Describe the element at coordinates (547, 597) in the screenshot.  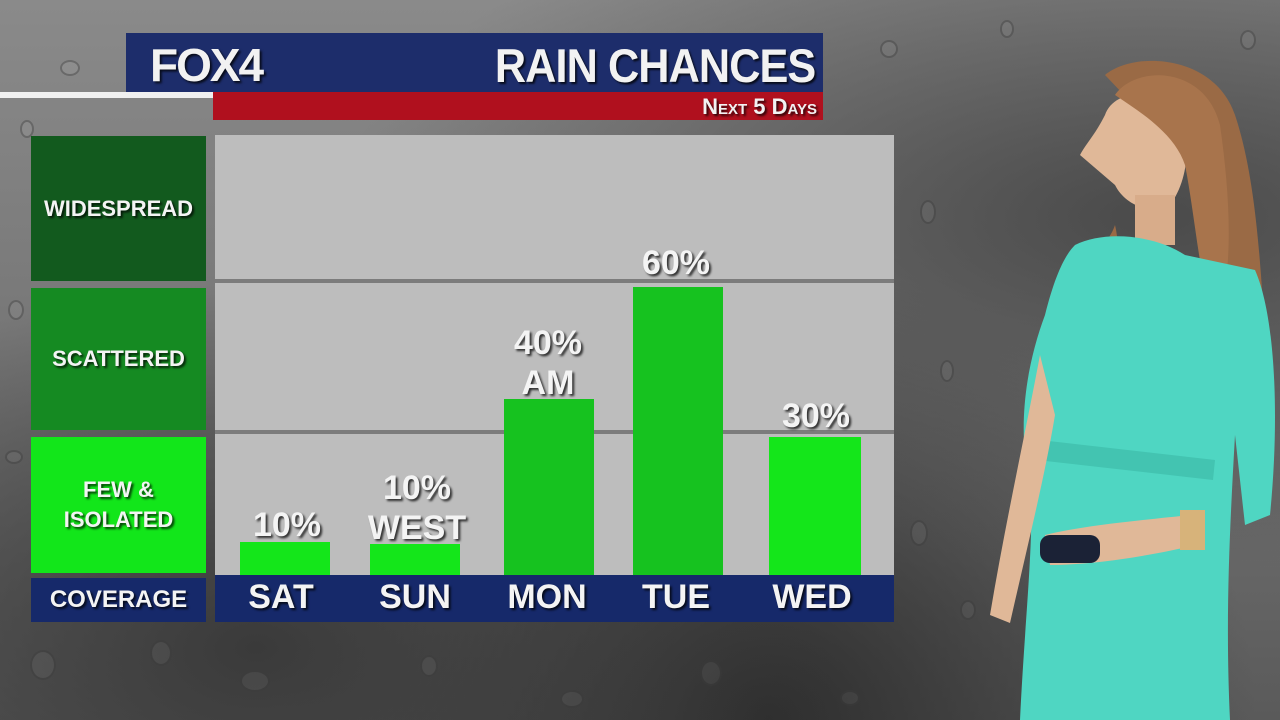
I see `day-label-mon: MON` at that location.